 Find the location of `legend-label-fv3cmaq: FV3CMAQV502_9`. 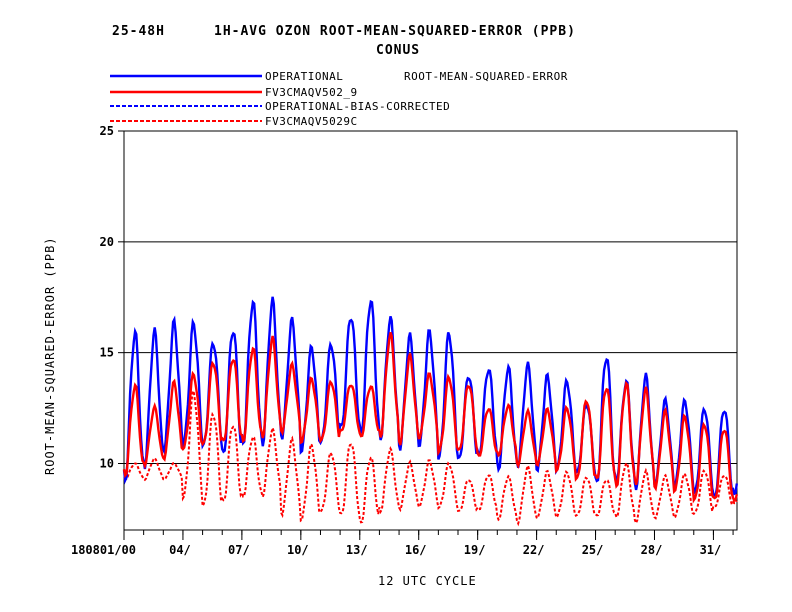

legend-label-fv3cmaq: FV3CMAQV502_9 is located at coordinates (311, 92).